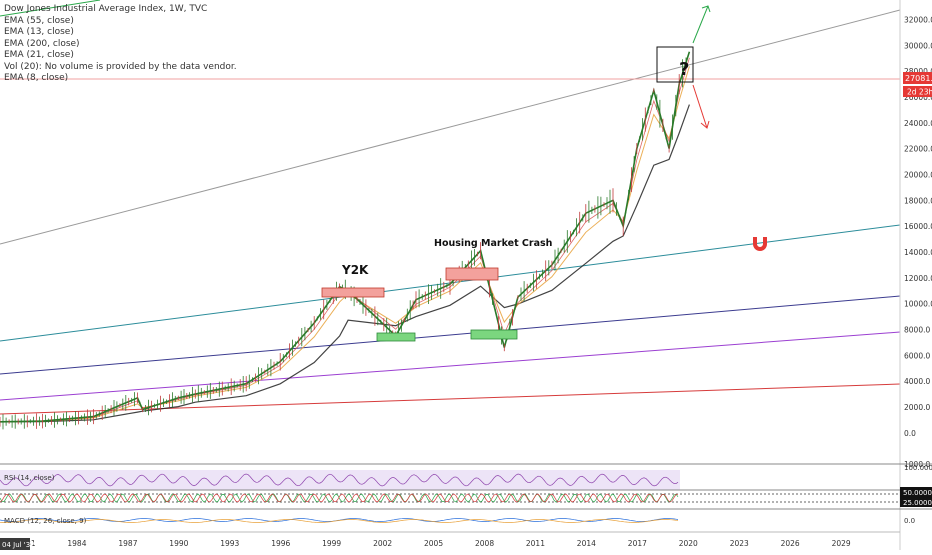 The height and width of the screenshot is (555, 932). Describe the element at coordinates (918, 123) in the screenshot. I see `y-tick-label: 24000.0` at that location.